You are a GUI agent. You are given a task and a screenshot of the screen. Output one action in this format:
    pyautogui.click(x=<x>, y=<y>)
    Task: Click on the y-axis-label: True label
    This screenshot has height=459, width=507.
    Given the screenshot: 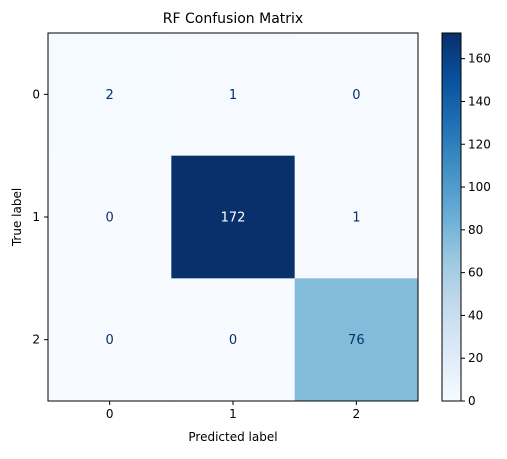 What is the action you would take?
    pyautogui.click(x=17, y=217)
    